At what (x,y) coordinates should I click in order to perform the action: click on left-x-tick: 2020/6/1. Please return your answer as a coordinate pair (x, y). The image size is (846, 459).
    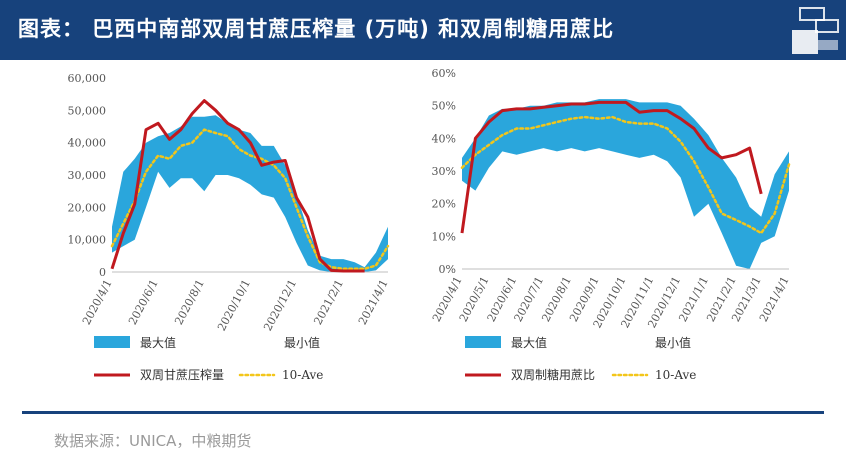
    Looking at the image, I should click on (143, 302).